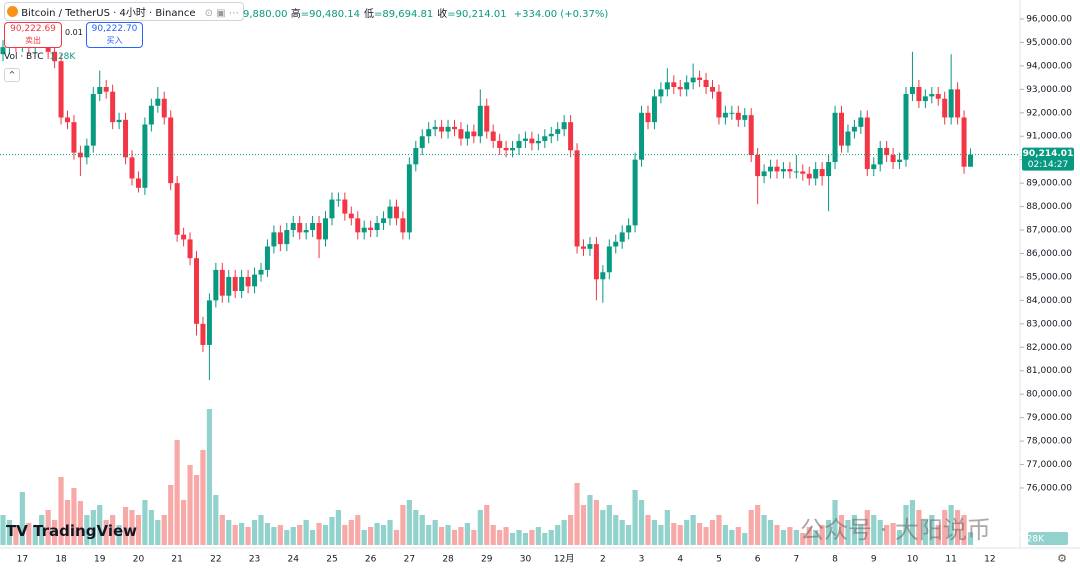  Describe the element at coordinates (719, 560) in the screenshot. I see `x-tick-label: 5` at that location.